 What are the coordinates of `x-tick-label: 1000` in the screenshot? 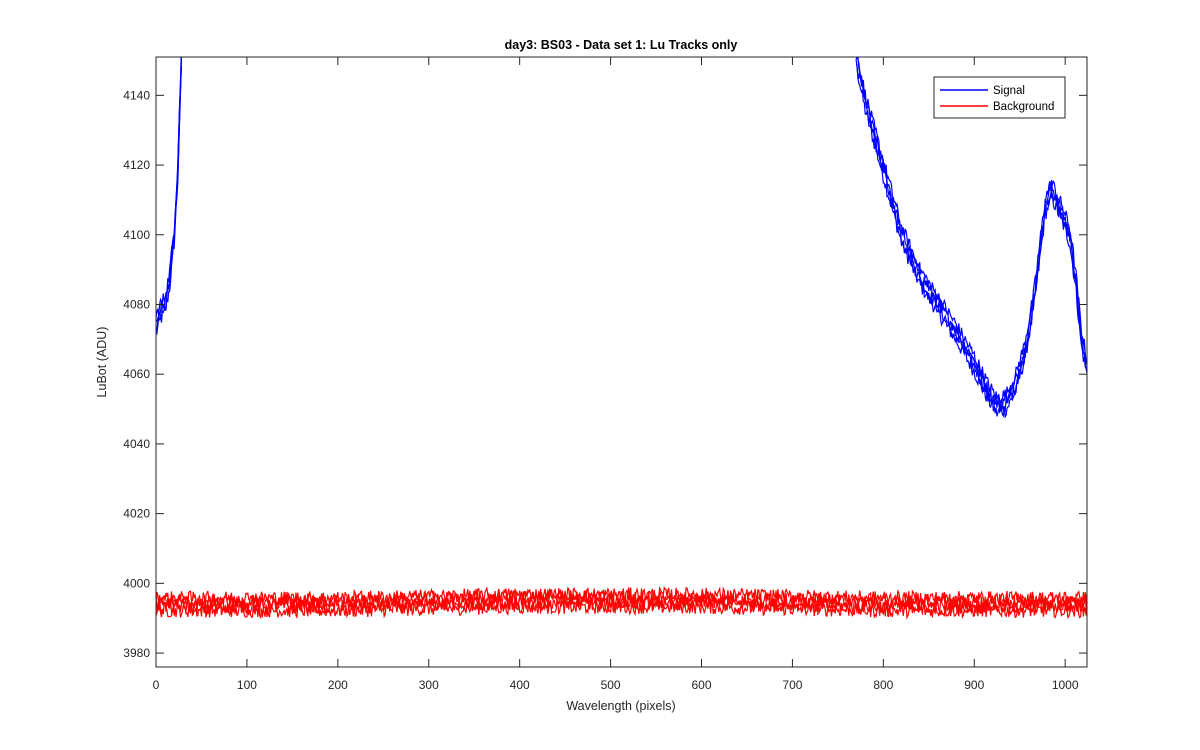 It's located at (1065, 685).